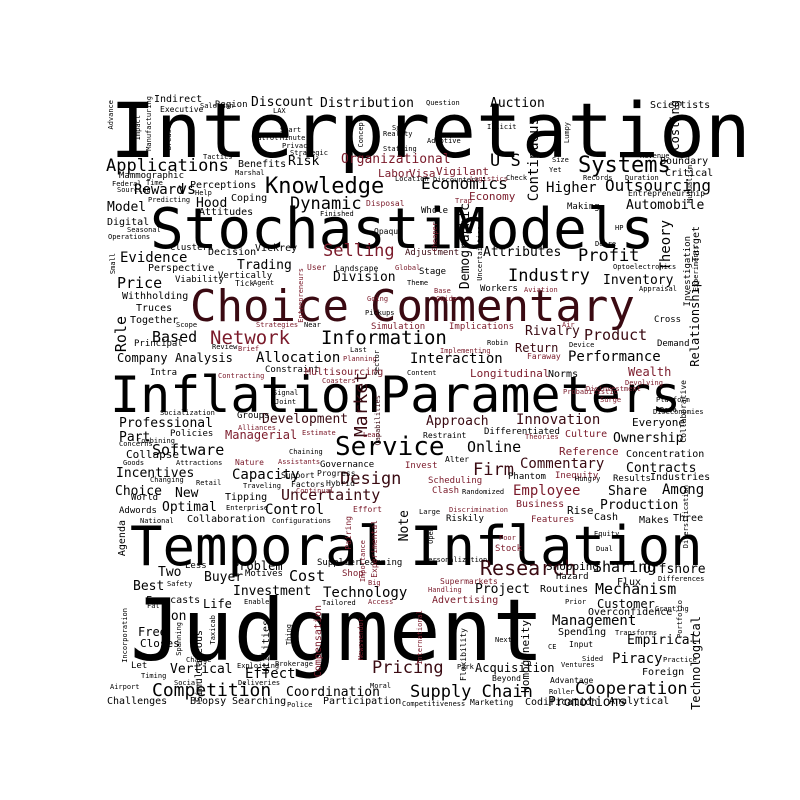 The width and height of the screenshot is (800, 800). Describe the element at coordinates (245, 395) in the screenshot. I see `word-inflation-mid: Inflation` at that location.